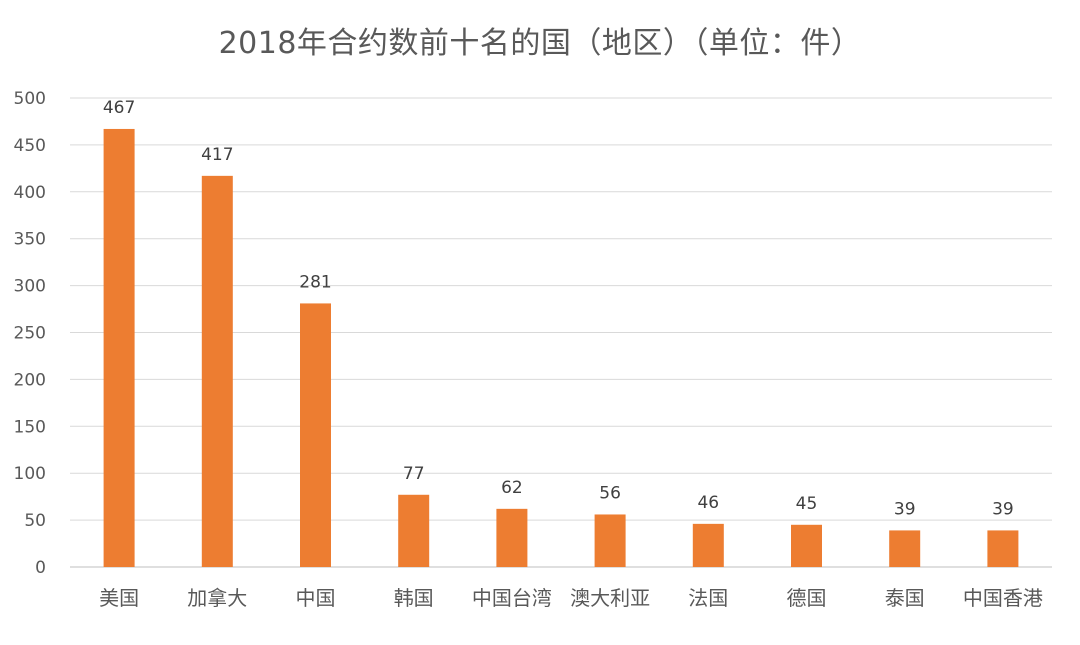  What do you see at coordinates (512, 488) in the screenshot?
I see `data-label: 62` at bounding box center [512, 488].